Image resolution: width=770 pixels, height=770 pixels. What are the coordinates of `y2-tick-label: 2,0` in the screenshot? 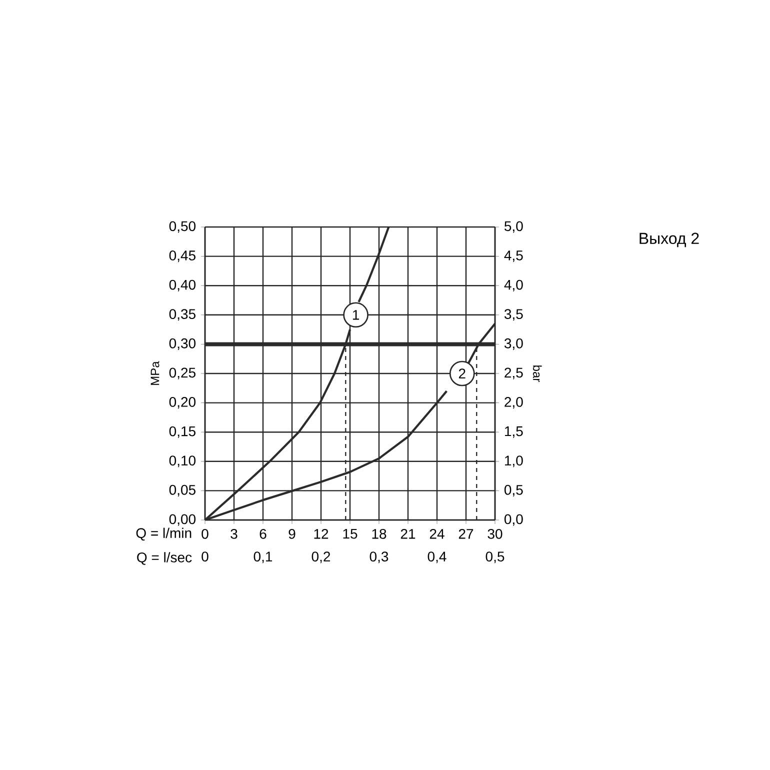 It's located at (513, 403).